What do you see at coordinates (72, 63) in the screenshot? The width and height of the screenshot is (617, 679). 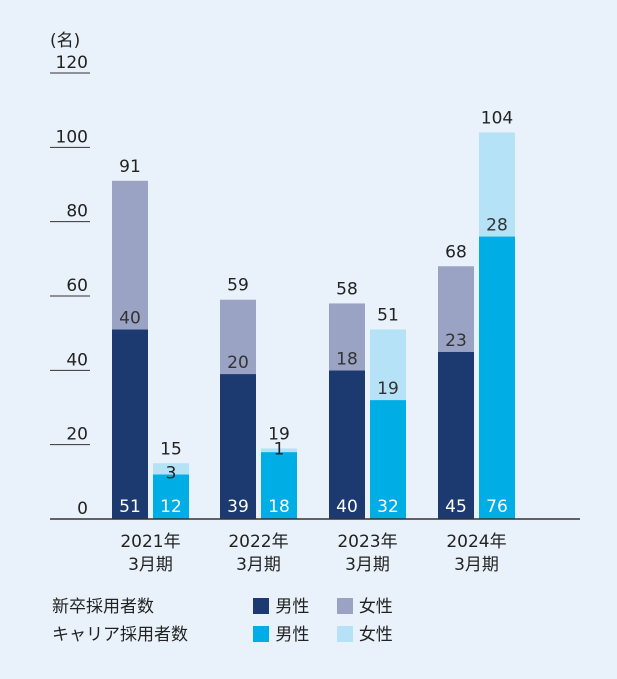 I see `y-tick-label: 120` at bounding box center [72, 63].